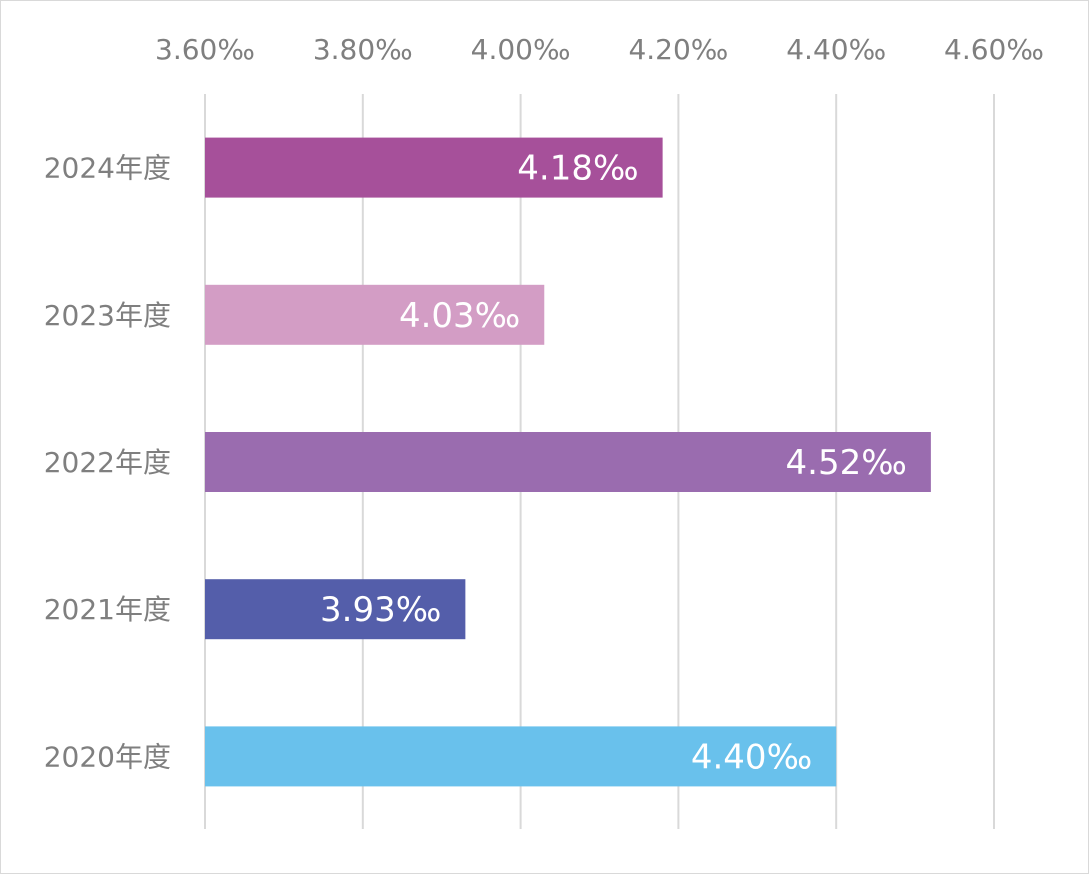 Image resolution: width=1089 pixels, height=875 pixels. I want to click on data-label: 4.40‰, so click(751, 757).